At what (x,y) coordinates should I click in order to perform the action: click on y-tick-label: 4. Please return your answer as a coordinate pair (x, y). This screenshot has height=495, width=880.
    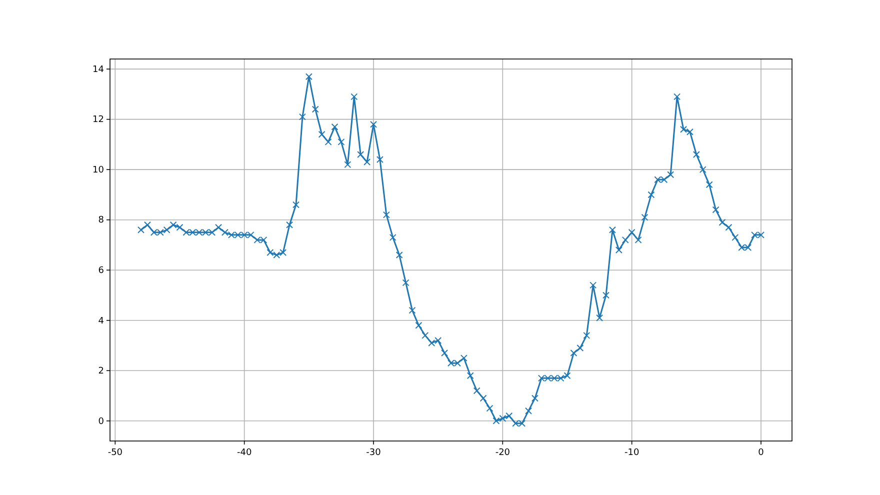
    Looking at the image, I should click on (101, 321).